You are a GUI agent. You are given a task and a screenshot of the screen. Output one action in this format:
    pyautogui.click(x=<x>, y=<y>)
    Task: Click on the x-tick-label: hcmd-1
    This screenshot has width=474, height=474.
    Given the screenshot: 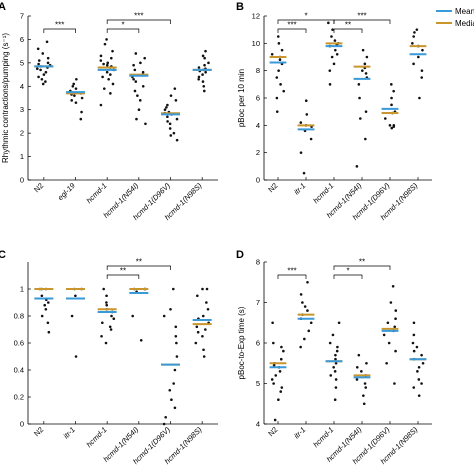 What is the action you would take?
    pyautogui.click(x=97, y=193)
    